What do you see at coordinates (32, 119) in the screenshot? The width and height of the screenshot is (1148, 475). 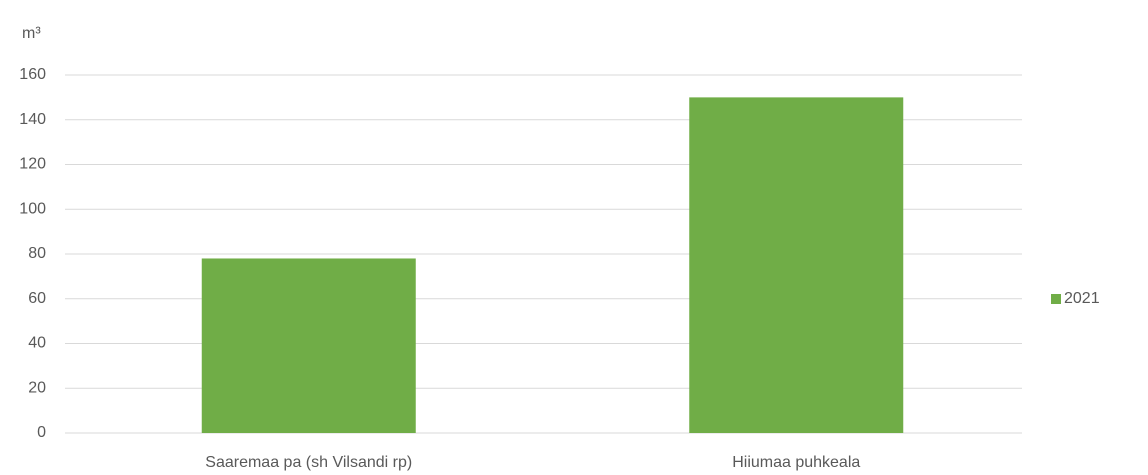 I see `y-tick-label: 140` at bounding box center [32, 119].